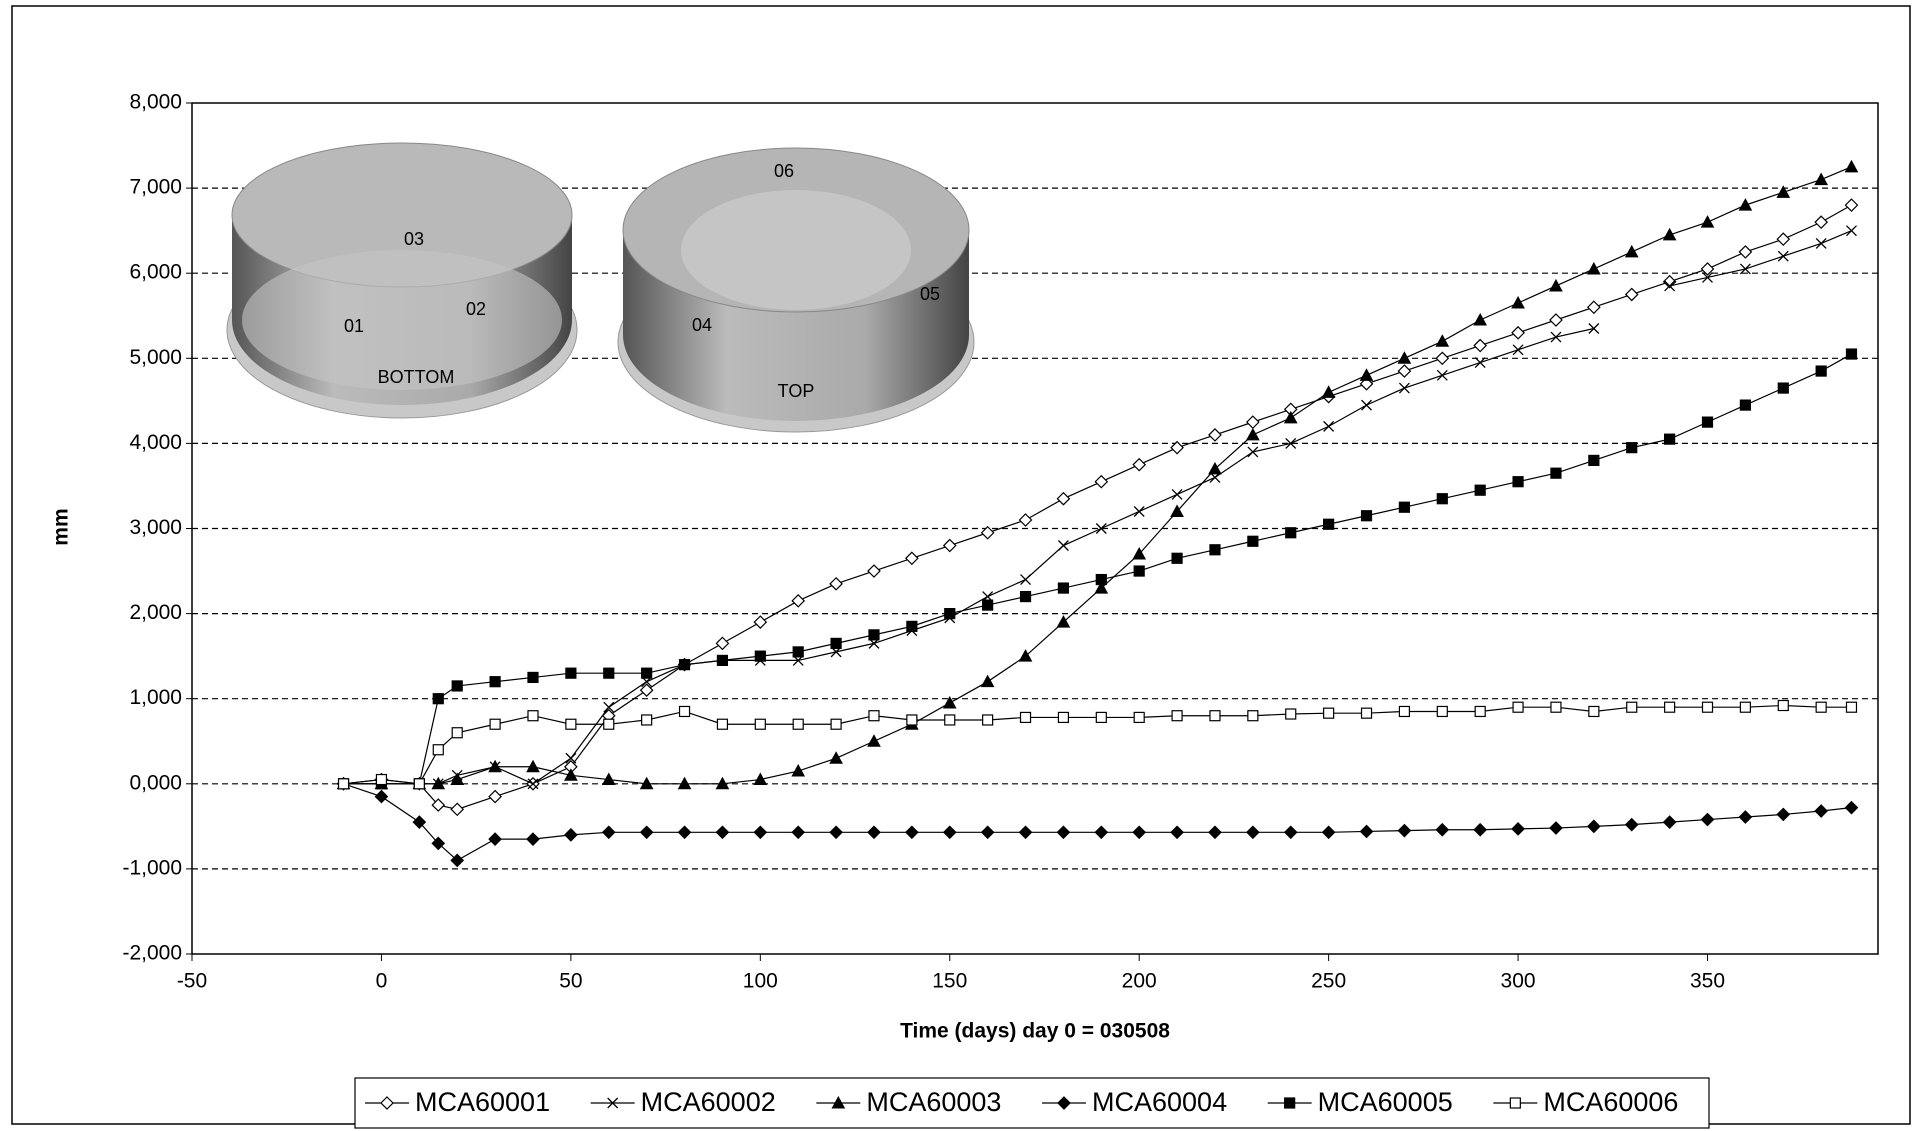 This screenshot has width=1921, height=1131. Describe the element at coordinates (402, 280) in the screenshot. I see `tank-bottom` at that location.